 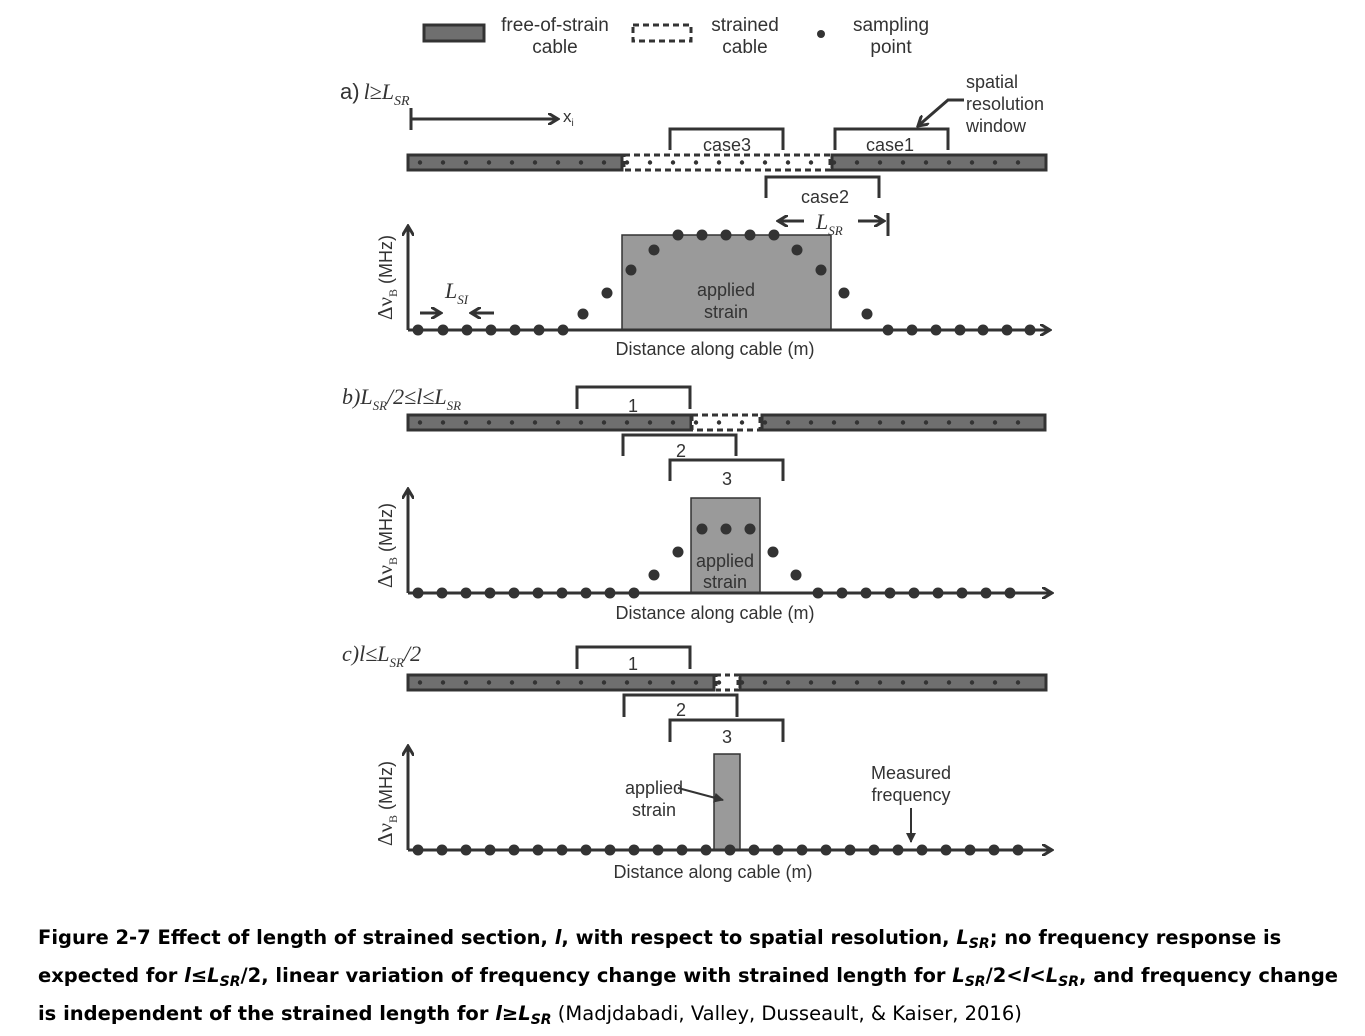 What do you see at coordinates (1037, 975) in the screenshot?
I see `caption-part: <` at bounding box center [1037, 975].